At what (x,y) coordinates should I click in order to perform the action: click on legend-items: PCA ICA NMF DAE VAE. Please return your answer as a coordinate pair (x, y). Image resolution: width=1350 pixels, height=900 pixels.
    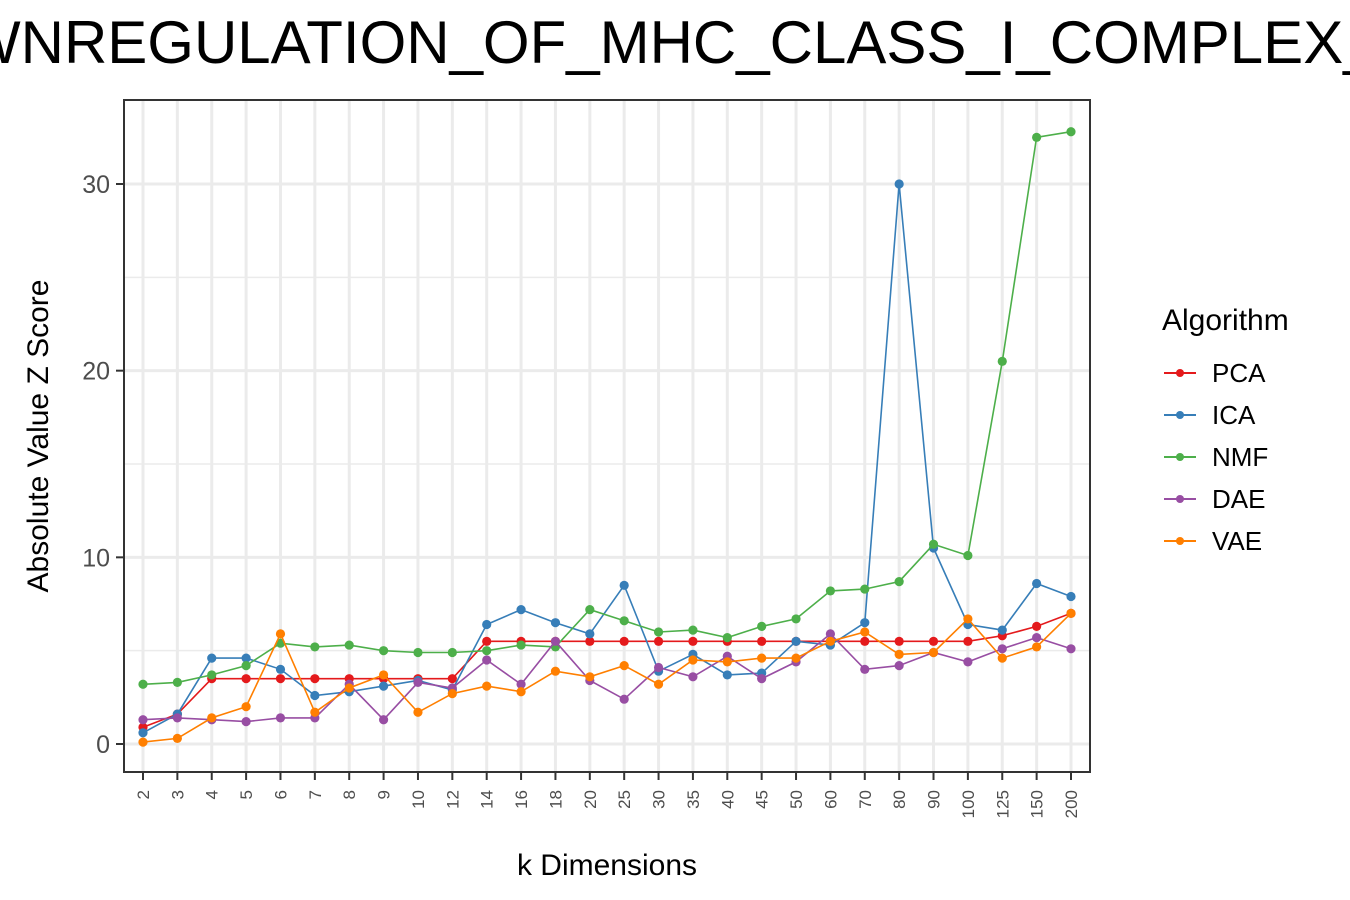
    Looking at the image, I should click on (1252, 457).